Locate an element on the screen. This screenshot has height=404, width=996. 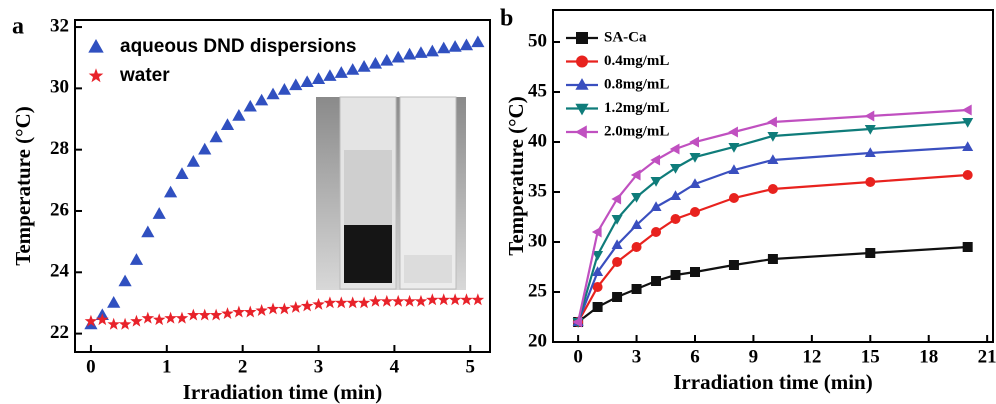
x-tick-label: 18 is located at coordinates (928, 356).